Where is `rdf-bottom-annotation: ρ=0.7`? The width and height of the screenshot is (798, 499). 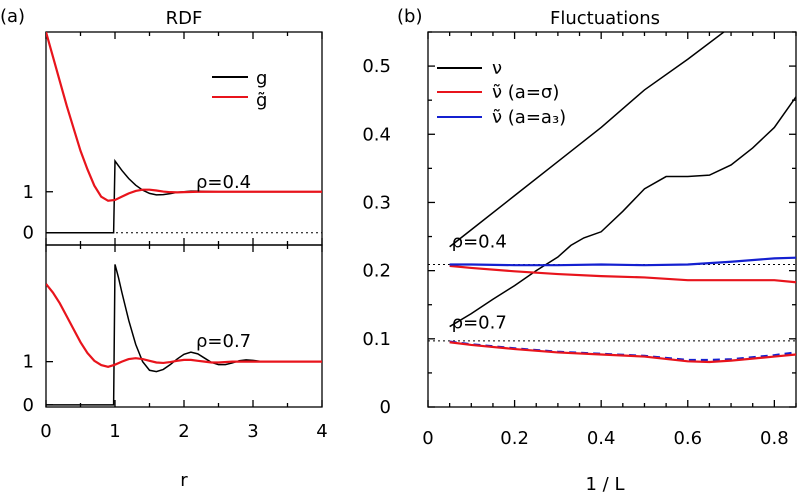
rdf-bottom-annotation: ρ=0.7 is located at coordinates (223, 341).